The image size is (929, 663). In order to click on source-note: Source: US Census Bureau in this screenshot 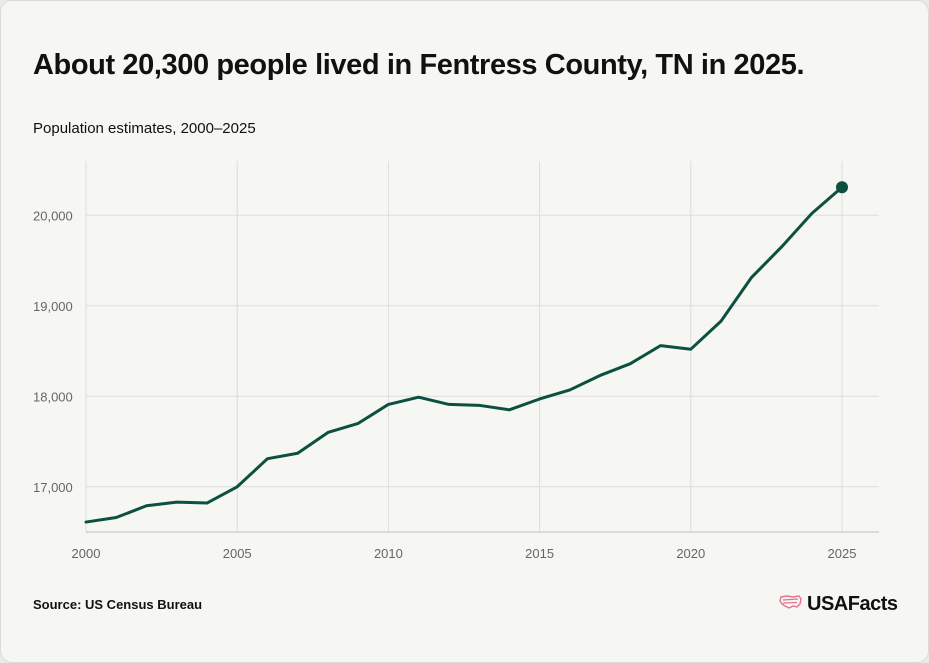, I will do `click(118, 604)`.